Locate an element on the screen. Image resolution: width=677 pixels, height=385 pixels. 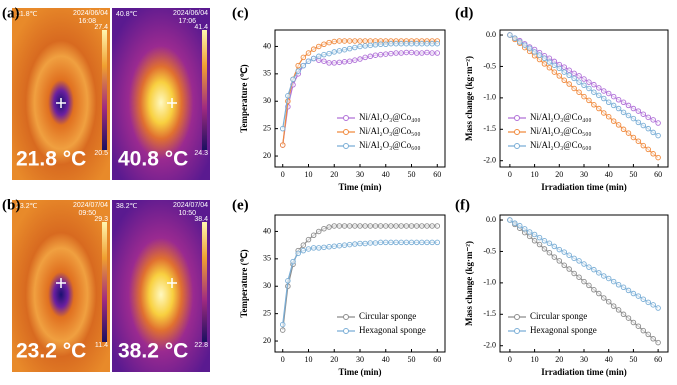
panel-label: (a) is located at coordinates (11, 13).